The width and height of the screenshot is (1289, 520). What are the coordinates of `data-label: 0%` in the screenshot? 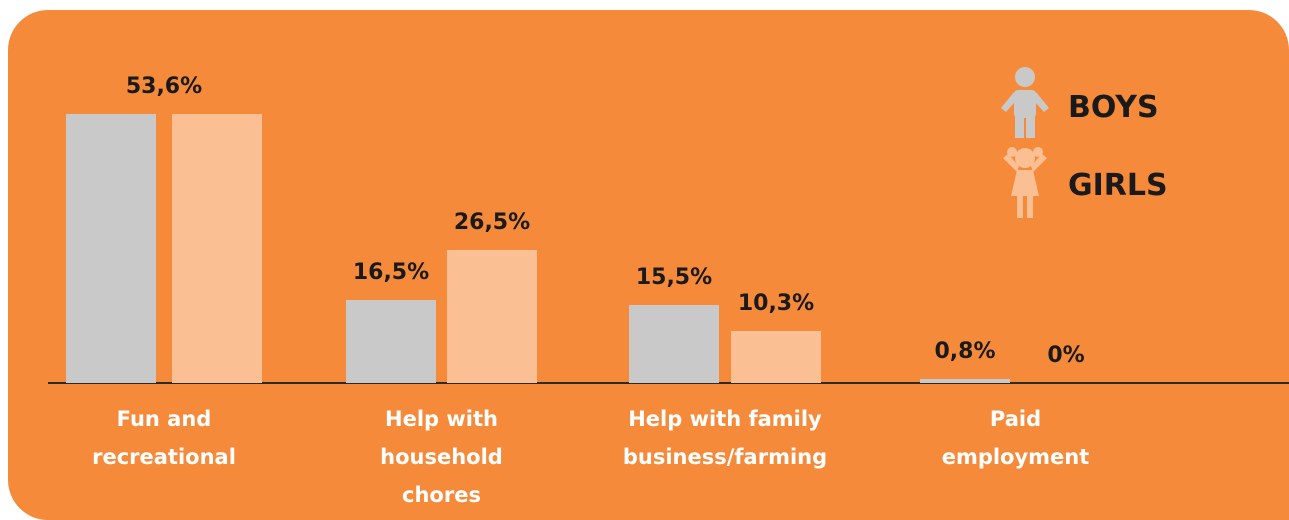 It's located at (1066, 355).